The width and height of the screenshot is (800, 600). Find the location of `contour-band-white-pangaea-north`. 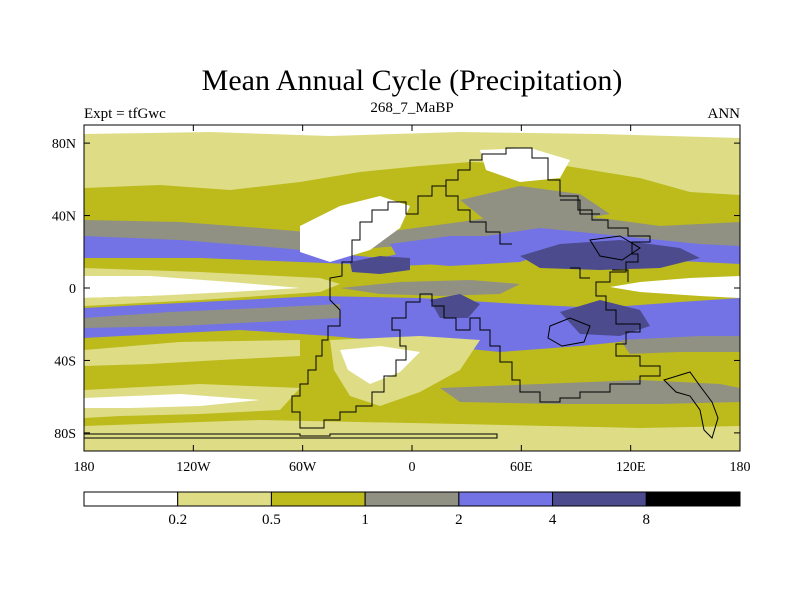

contour-band-white-pangaea-north is located at coordinates (355, 229).